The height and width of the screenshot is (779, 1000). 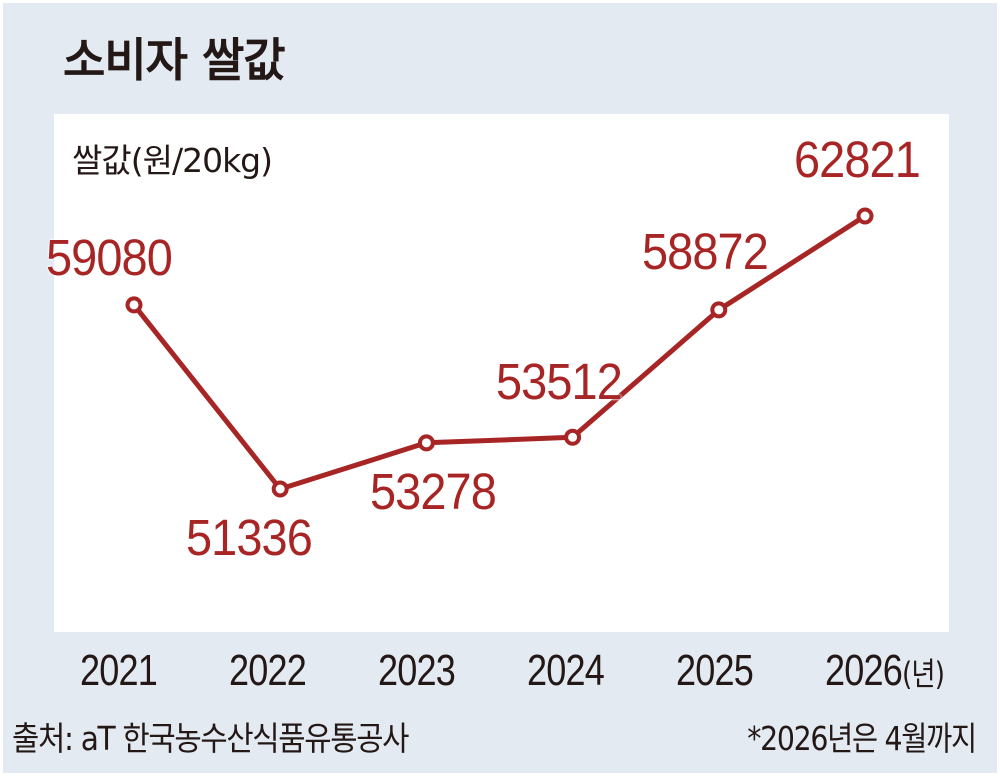 I want to click on x-tick-2026: 2026(년), so click(x=885, y=671).